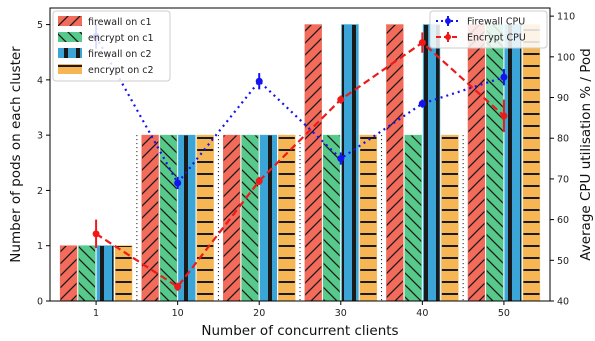  Describe the element at coordinates (96, 313) in the screenshot. I see `x-tick-label: 1` at that location.